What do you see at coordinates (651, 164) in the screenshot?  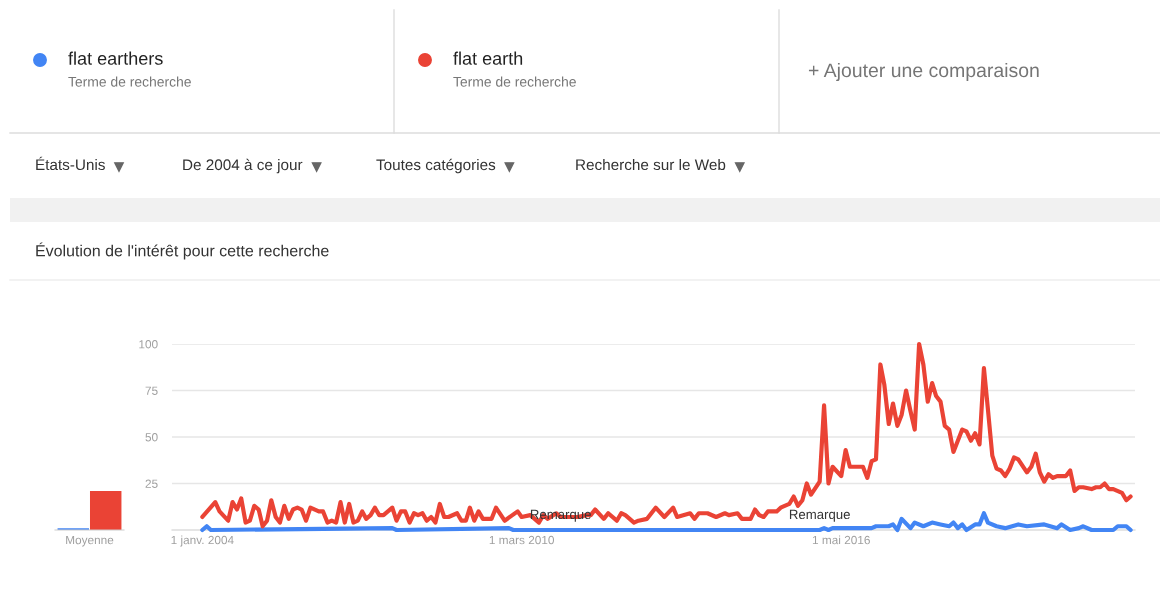 I see `text: Recherche sur le Web` at bounding box center [651, 164].